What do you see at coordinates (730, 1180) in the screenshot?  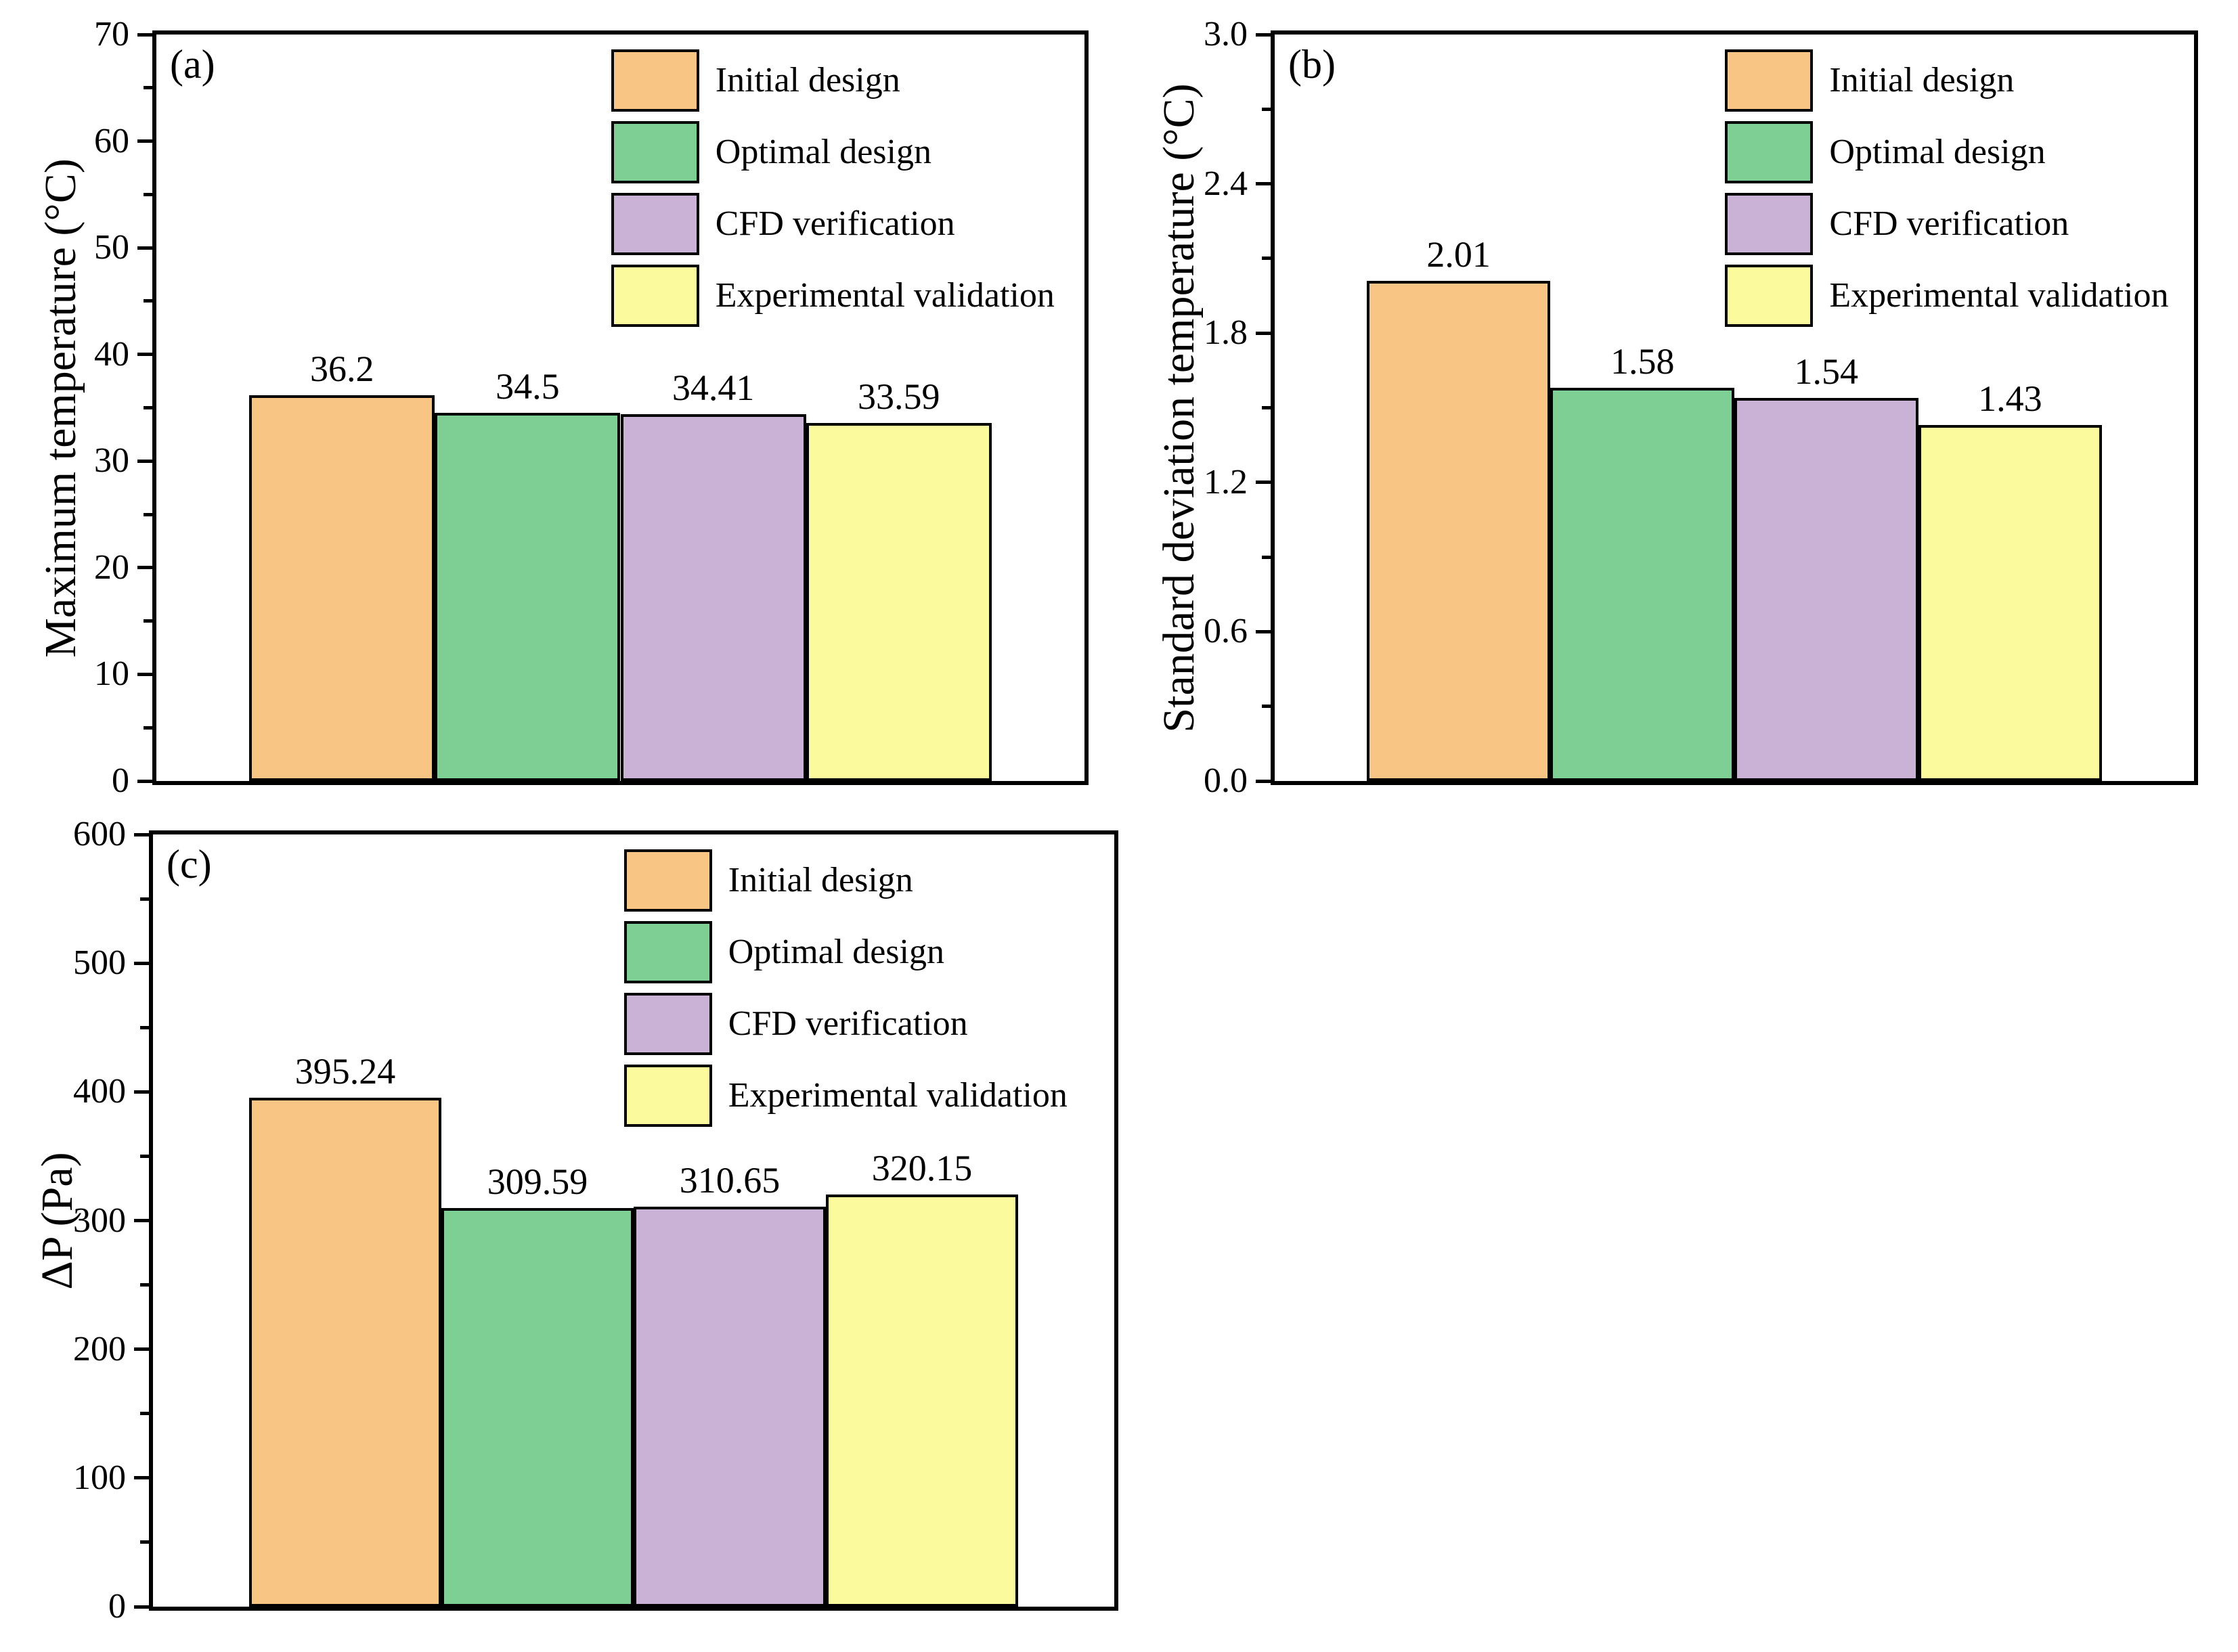 I see `bar-value-label: 310.65` at bounding box center [730, 1180].